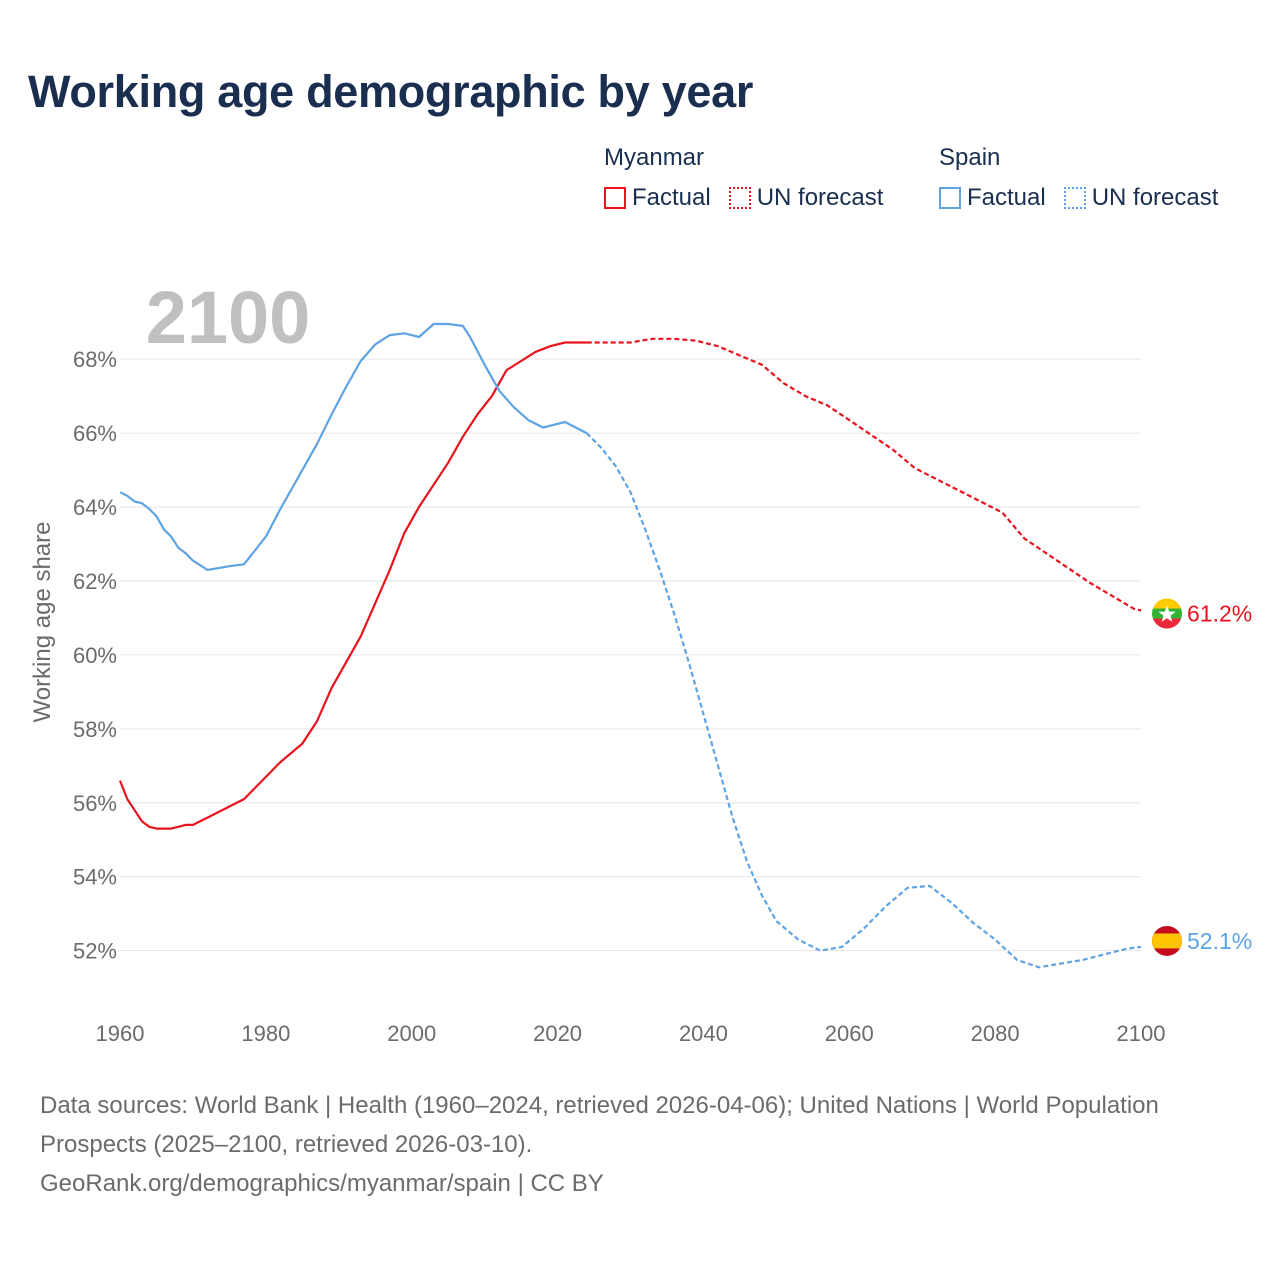 The width and height of the screenshot is (1280, 1280). I want to click on legend-label-myanmar-forecast: UN forecast, so click(820, 197).